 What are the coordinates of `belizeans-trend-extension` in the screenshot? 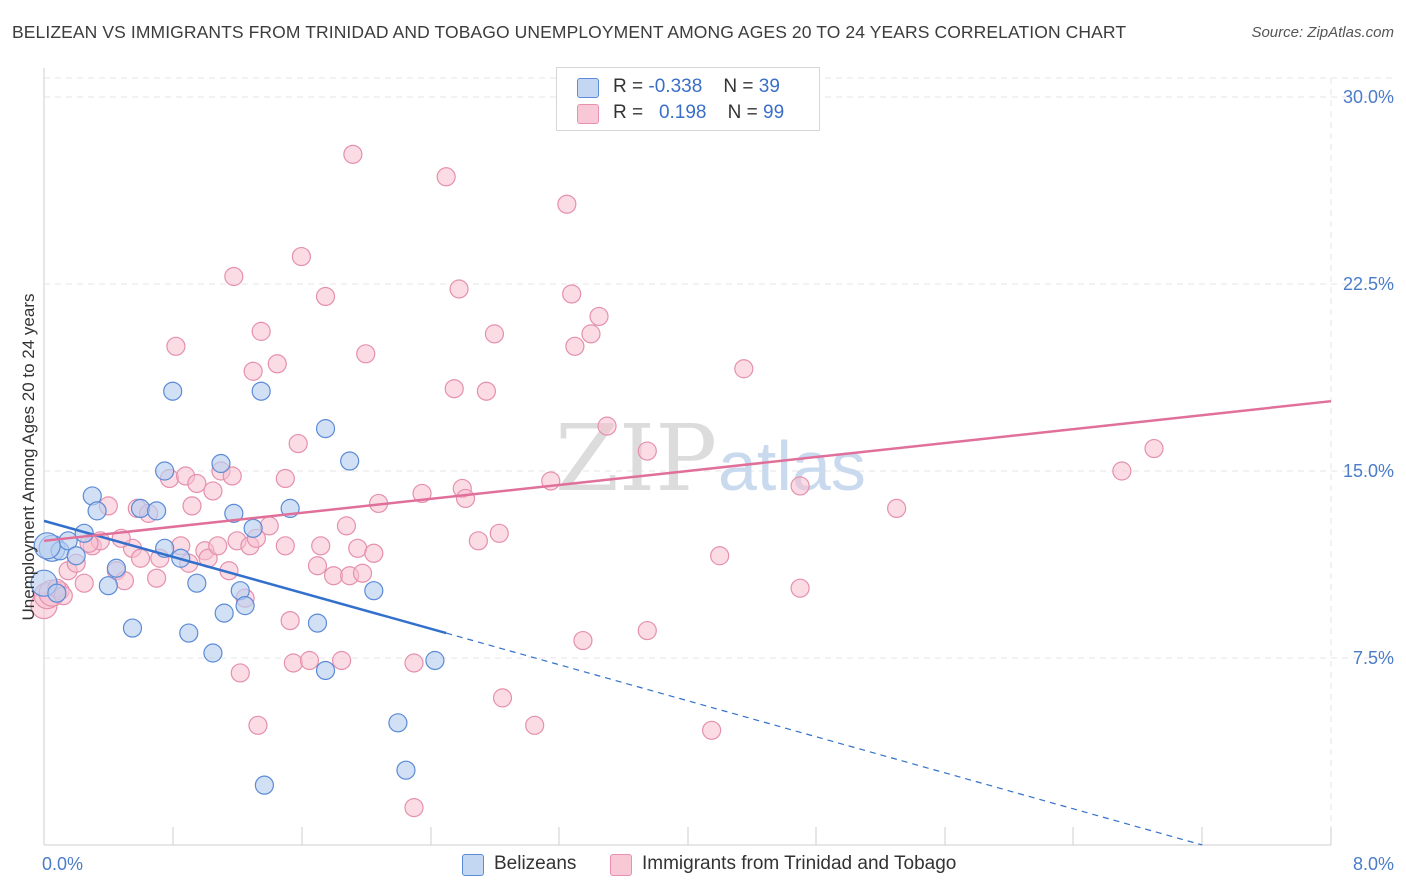 It's located at (824, 739).